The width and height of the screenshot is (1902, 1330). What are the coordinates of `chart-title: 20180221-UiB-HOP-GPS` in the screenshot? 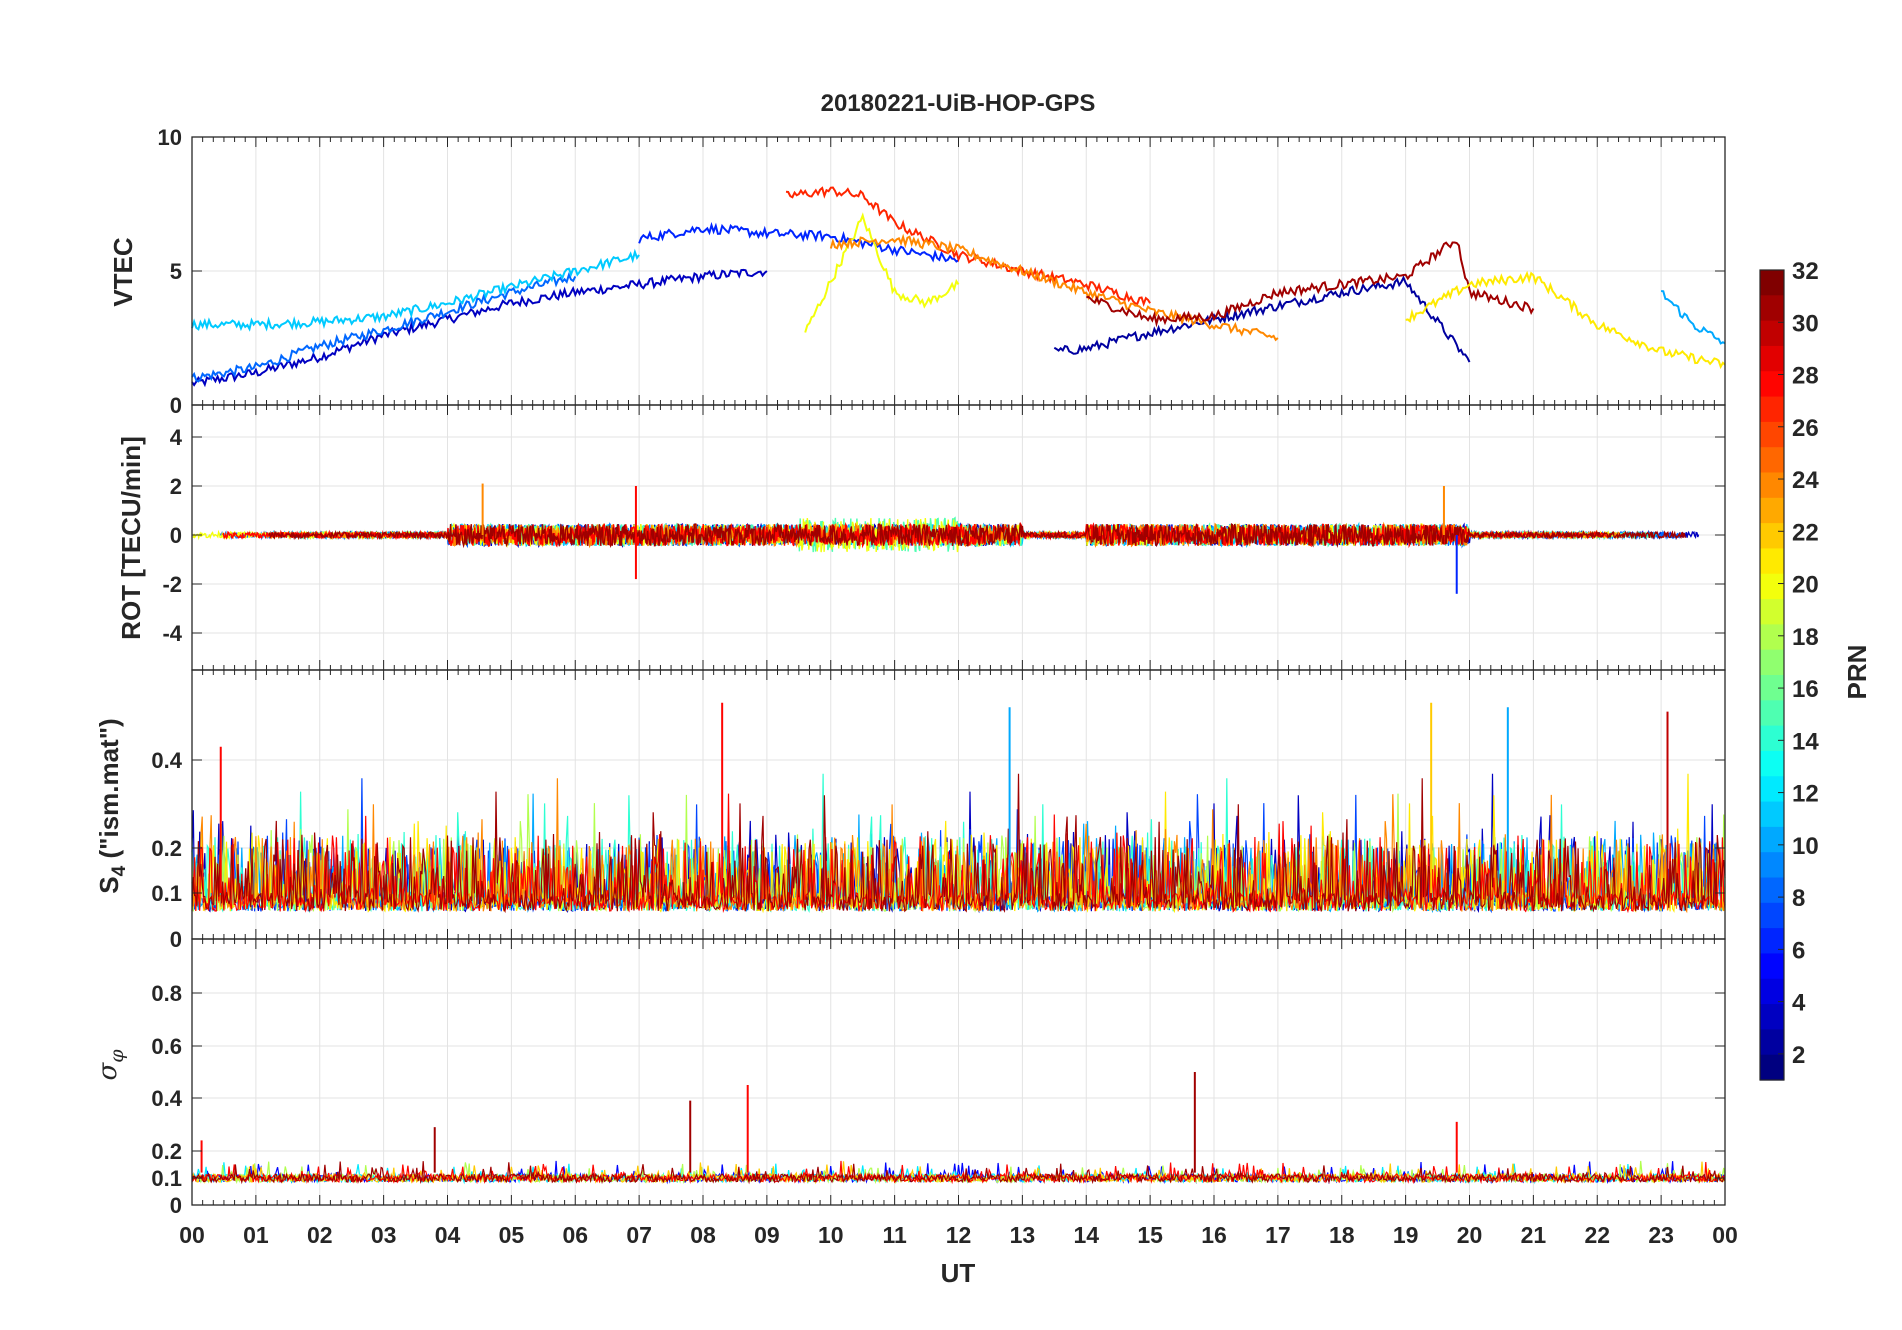 It's located at (958, 103).